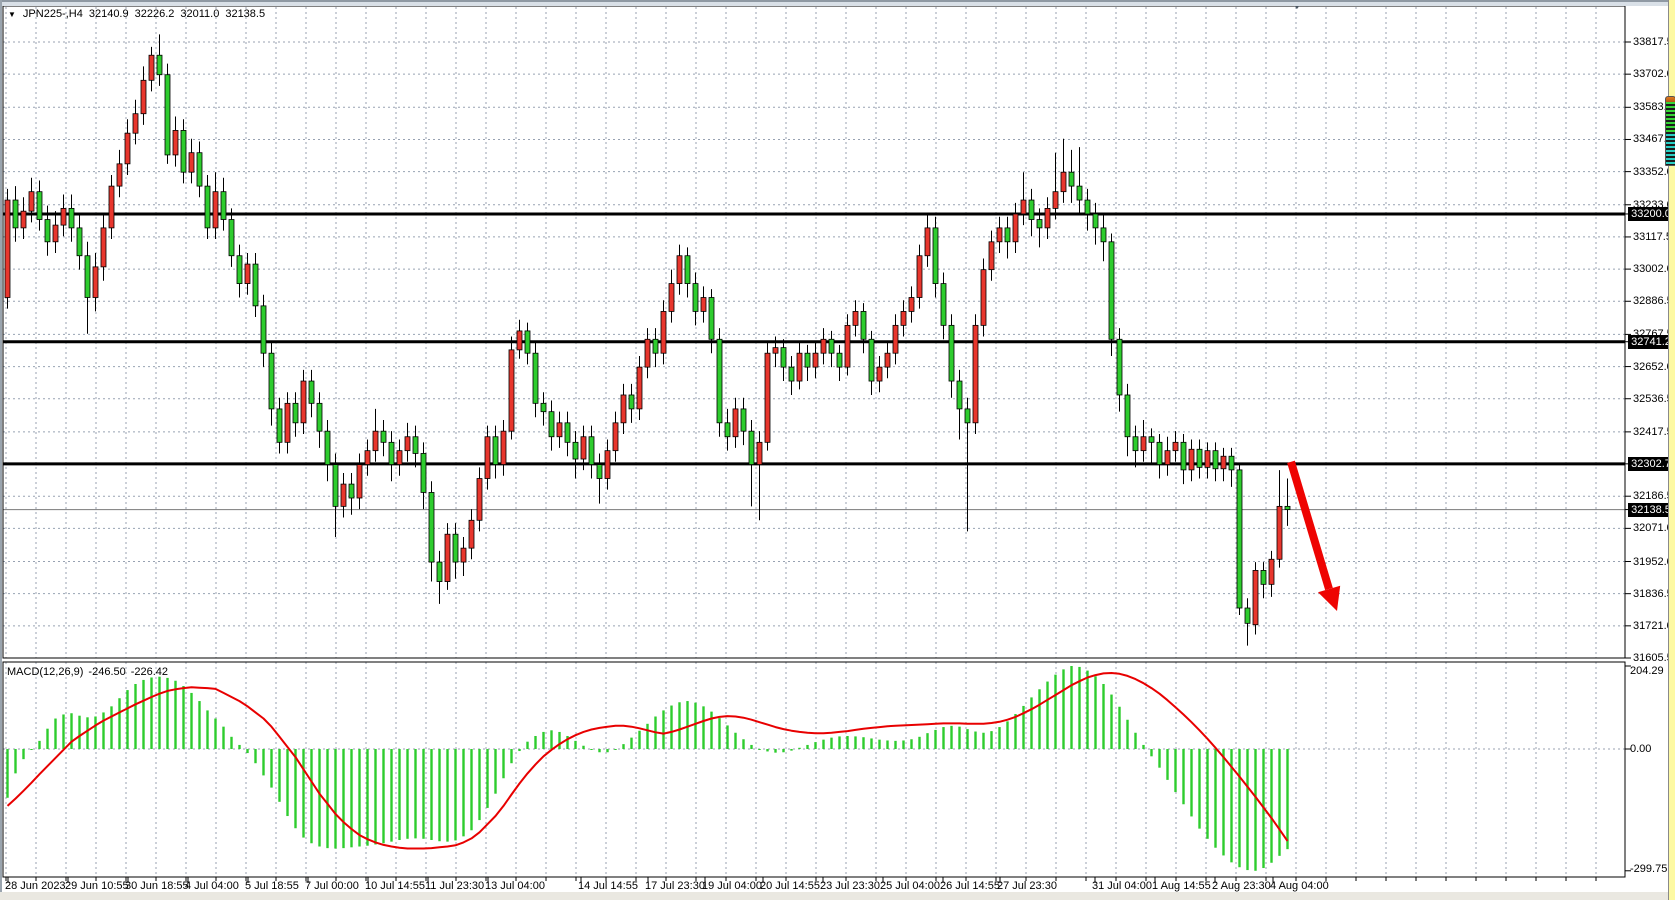  I want to click on time-axis, so click(814, 886).